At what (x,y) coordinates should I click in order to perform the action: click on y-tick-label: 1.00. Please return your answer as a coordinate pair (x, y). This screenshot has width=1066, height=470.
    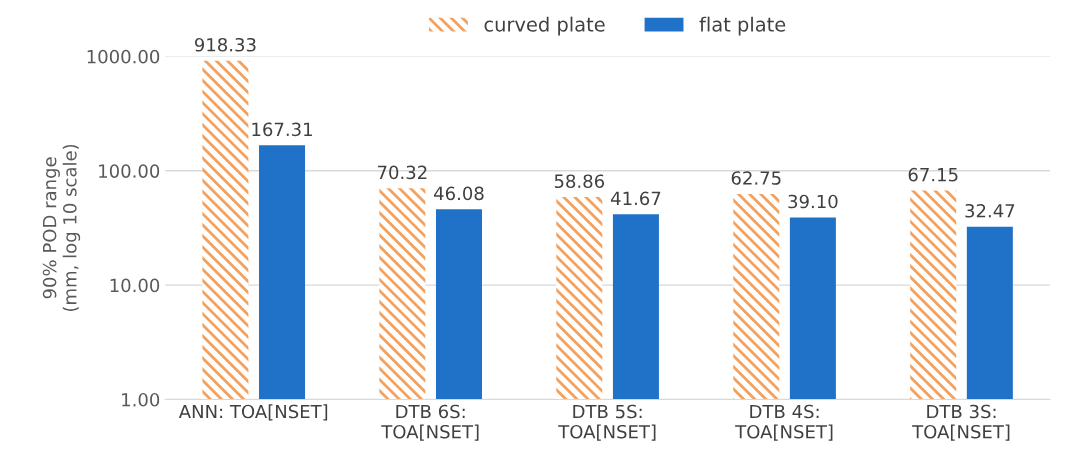
    Looking at the image, I should click on (141, 399).